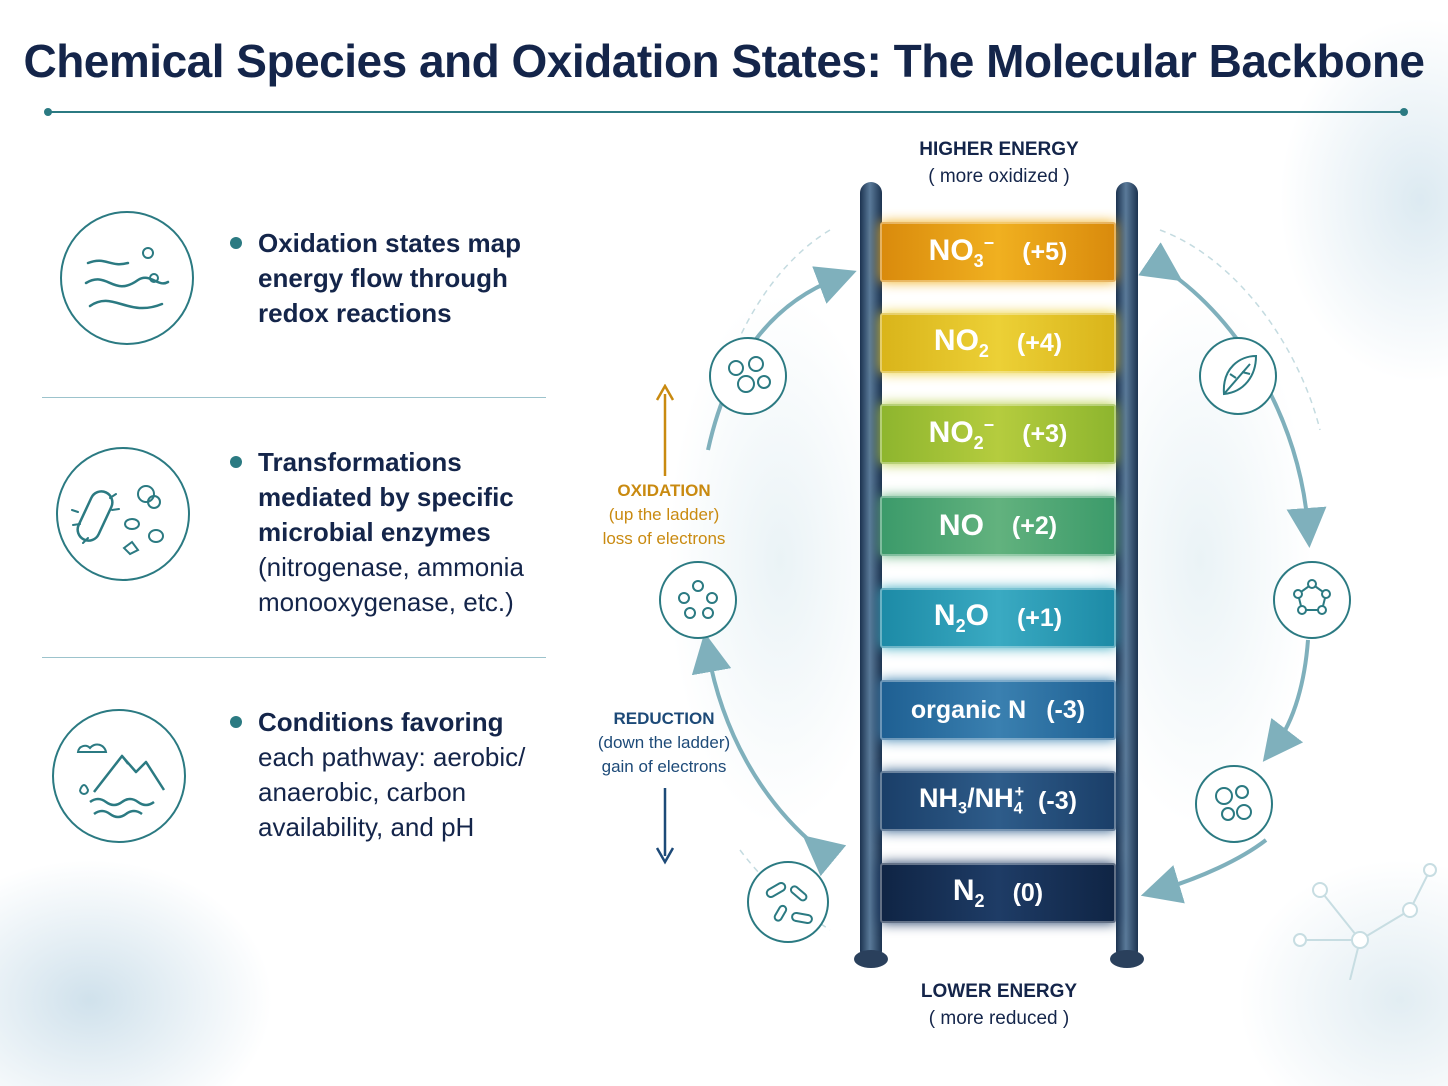 The width and height of the screenshot is (1448, 1086). I want to click on rung-dinitrogen: N2 (0), so click(998, 893).